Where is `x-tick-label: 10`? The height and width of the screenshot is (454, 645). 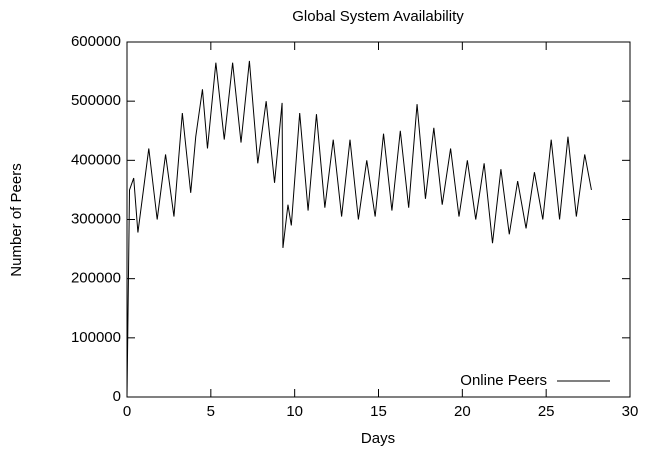 x-tick-label: 10 is located at coordinates (294, 411).